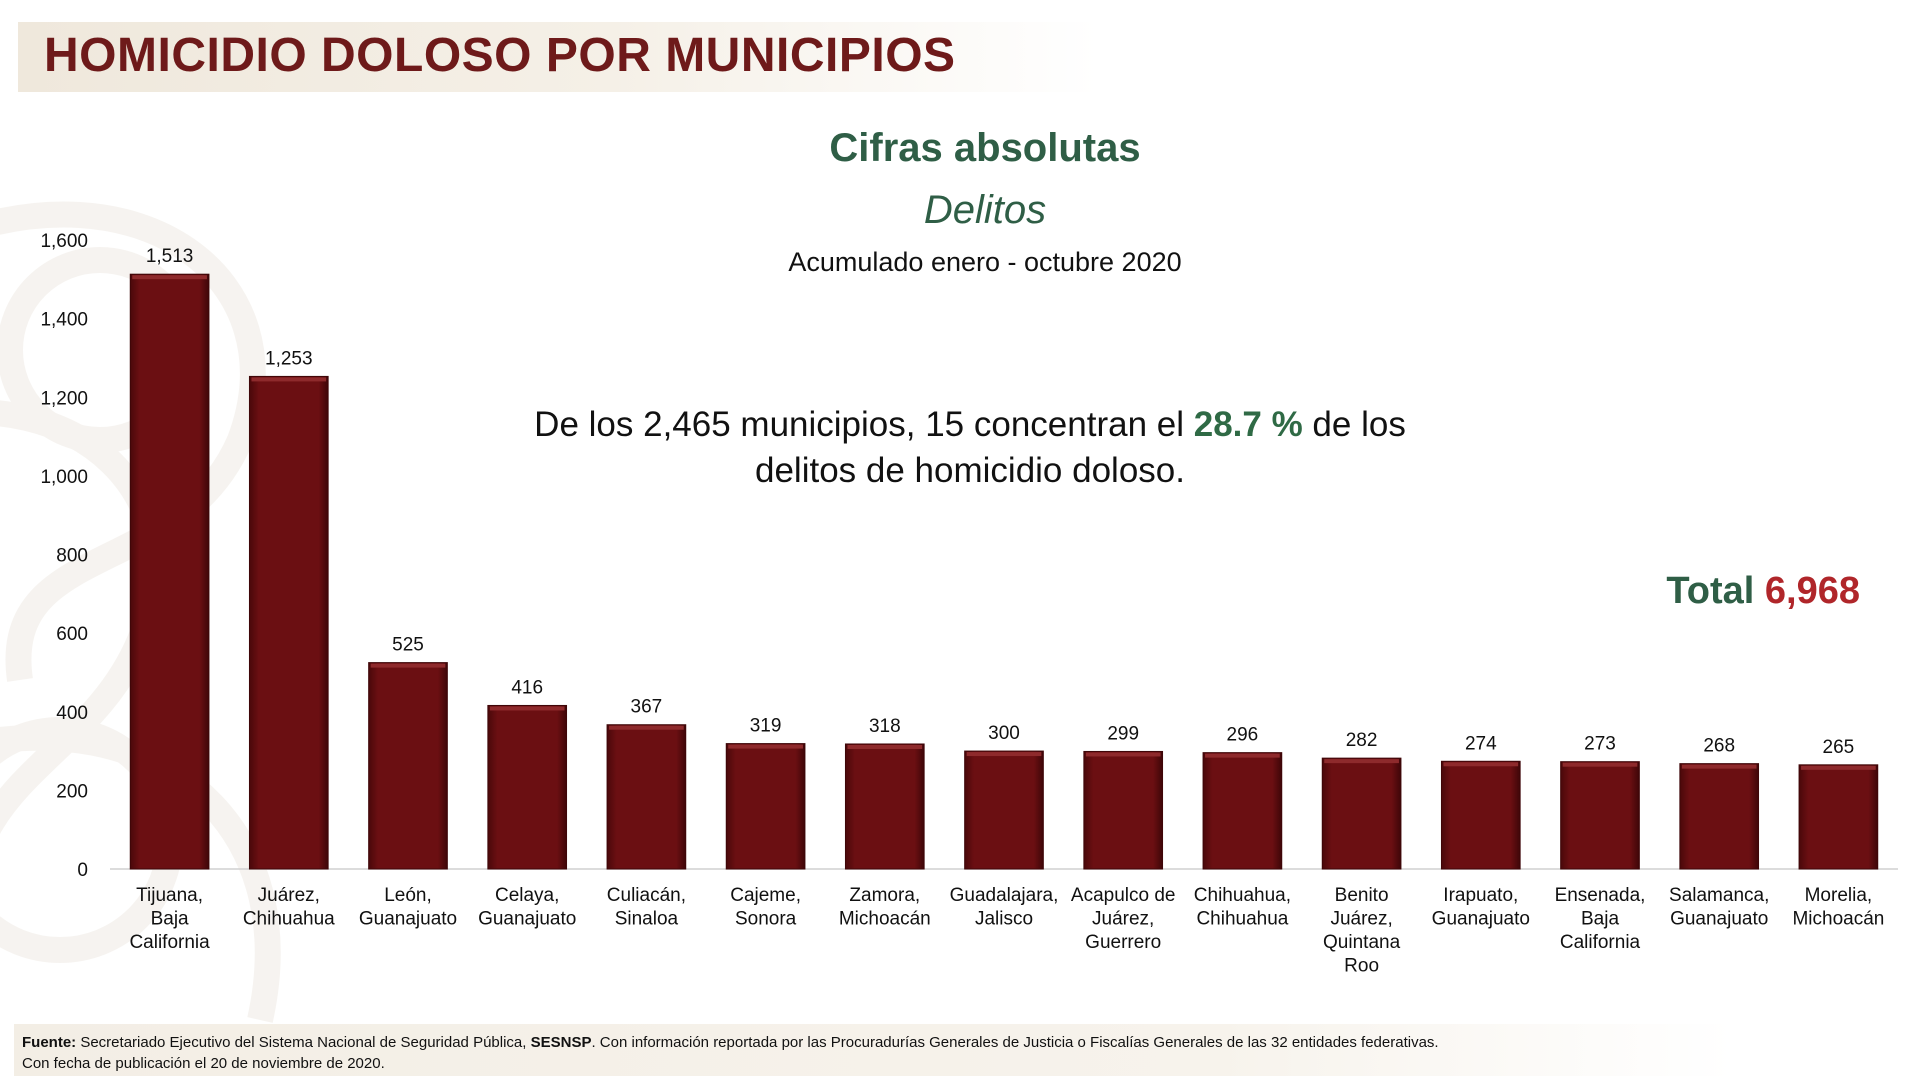  Describe the element at coordinates (885, 726) in the screenshot. I see `data-label: 318` at that location.